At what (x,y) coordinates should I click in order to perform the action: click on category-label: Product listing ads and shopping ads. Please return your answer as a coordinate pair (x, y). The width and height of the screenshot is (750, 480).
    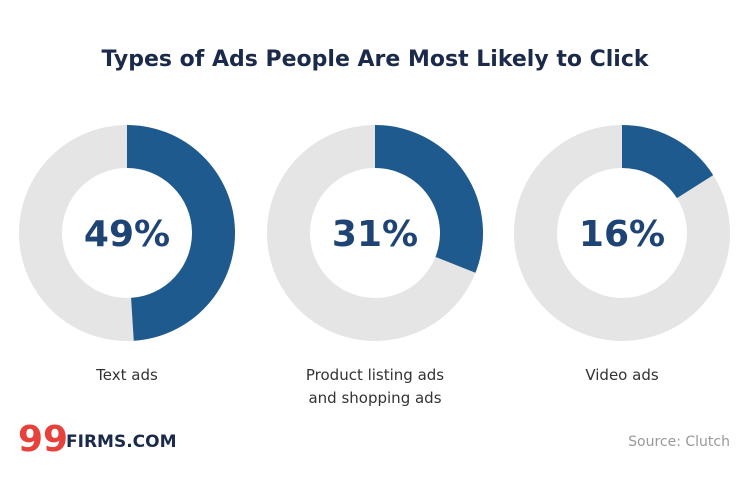
    Looking at the image, I should click on (375, 386).